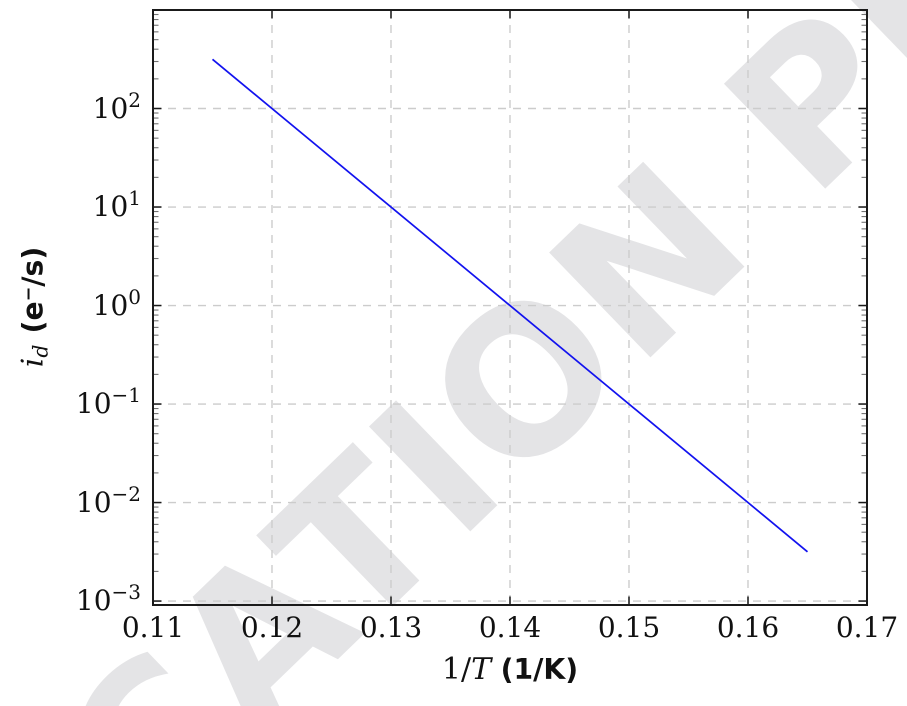 This screenshot has height=706, width=907. Describe the element at coordinates (481, 669) in the screenshot. I see `x-axis-title-variable: T` at that location.